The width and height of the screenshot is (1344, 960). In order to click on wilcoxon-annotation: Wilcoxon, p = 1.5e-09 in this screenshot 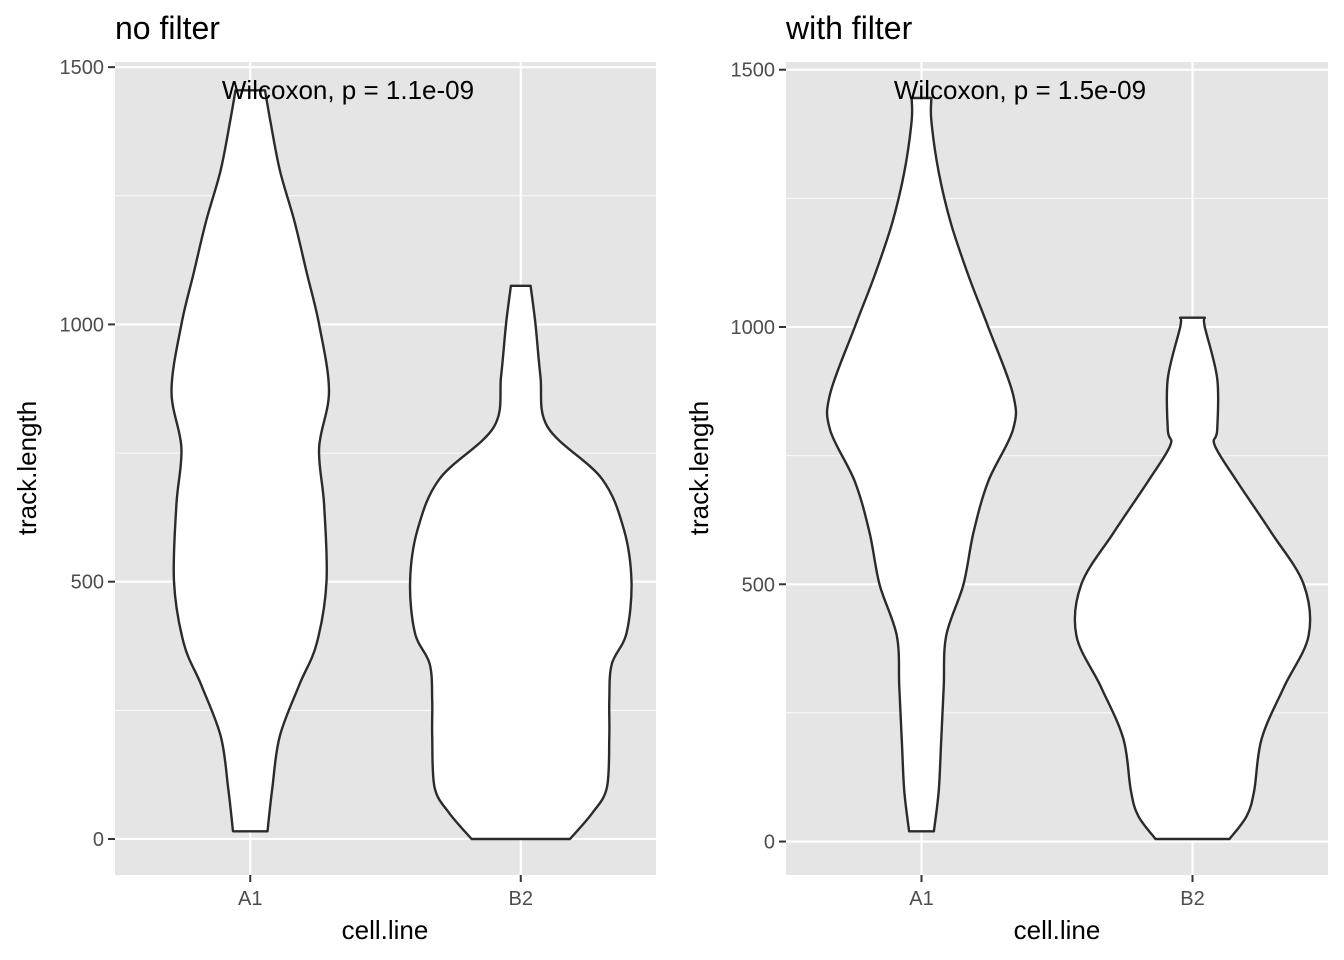, I will do `click(1020, 90)`.